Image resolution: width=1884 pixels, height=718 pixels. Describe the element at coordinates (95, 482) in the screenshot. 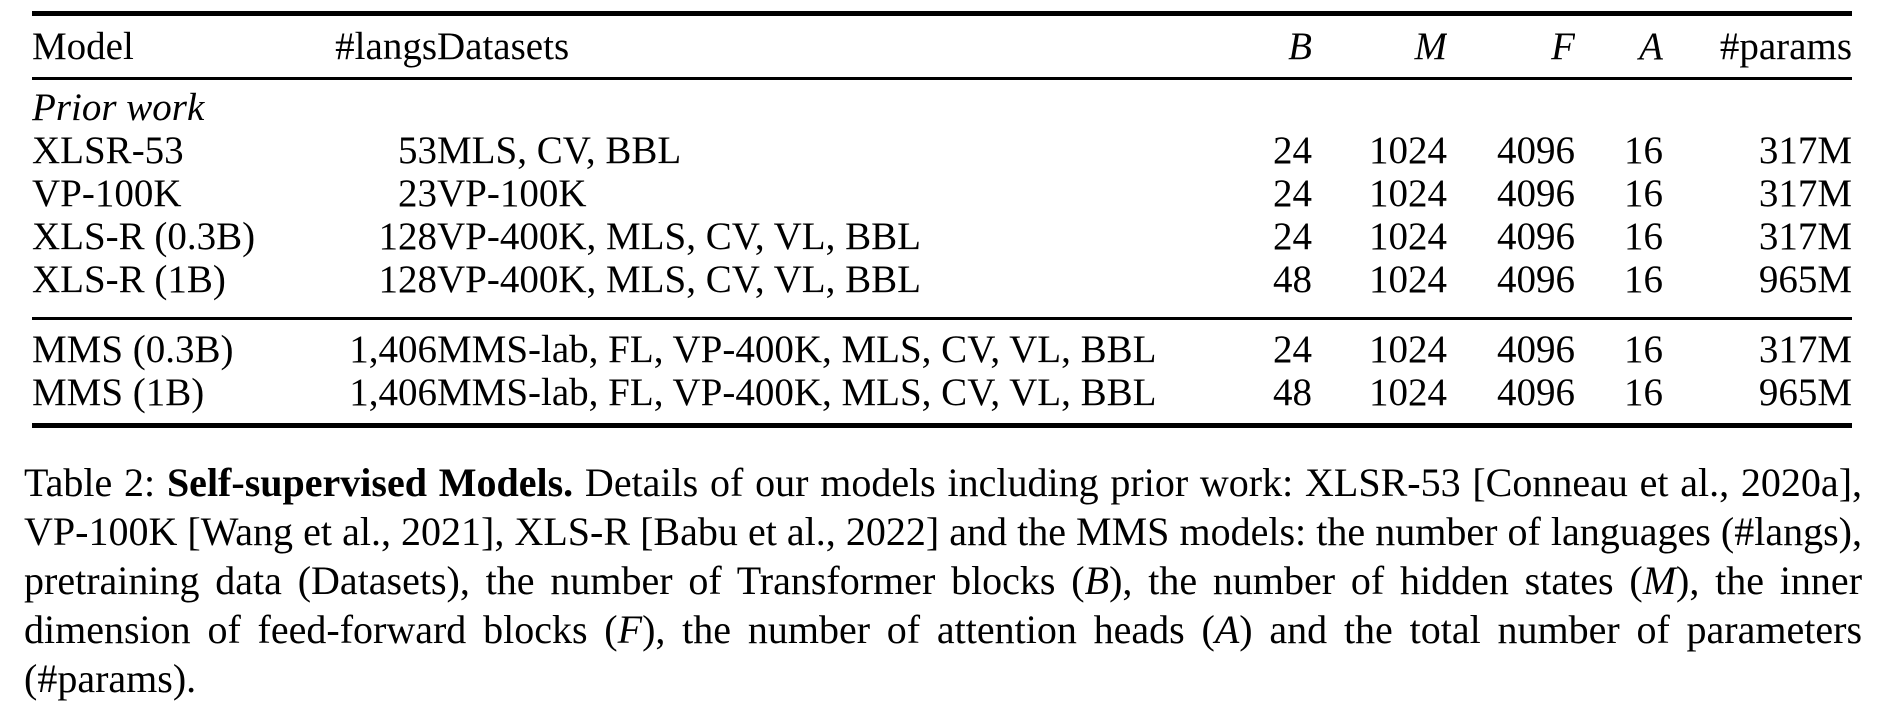

I see `caption-label: Table 2:` at that location.